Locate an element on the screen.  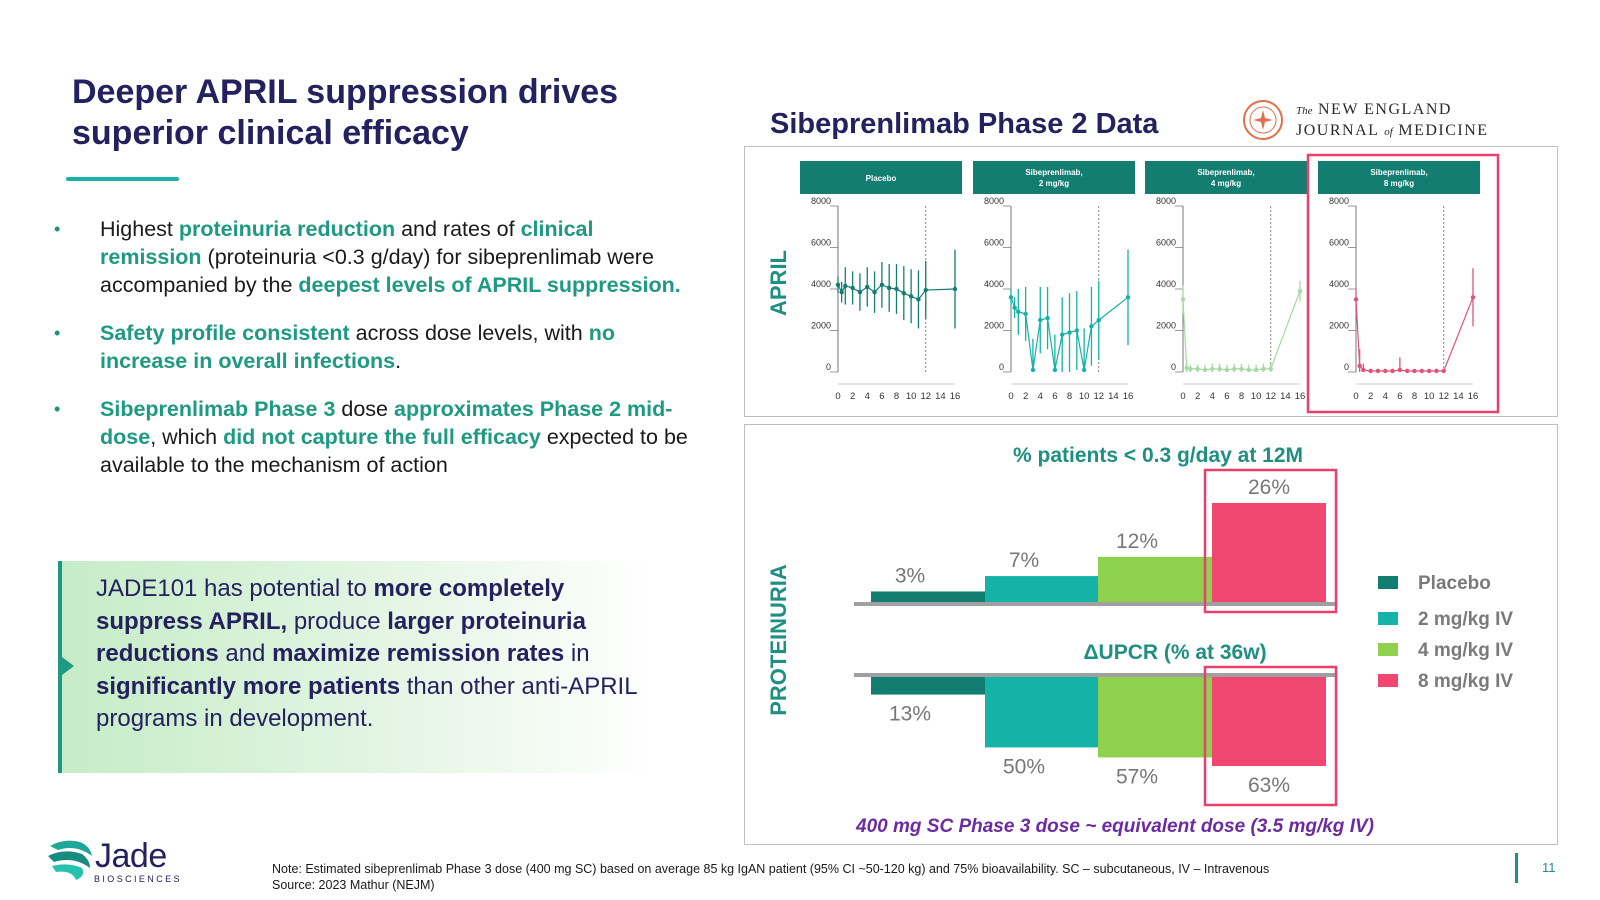
bullet-highlight: Safety profile consistent is located at coordinates (225, 333).